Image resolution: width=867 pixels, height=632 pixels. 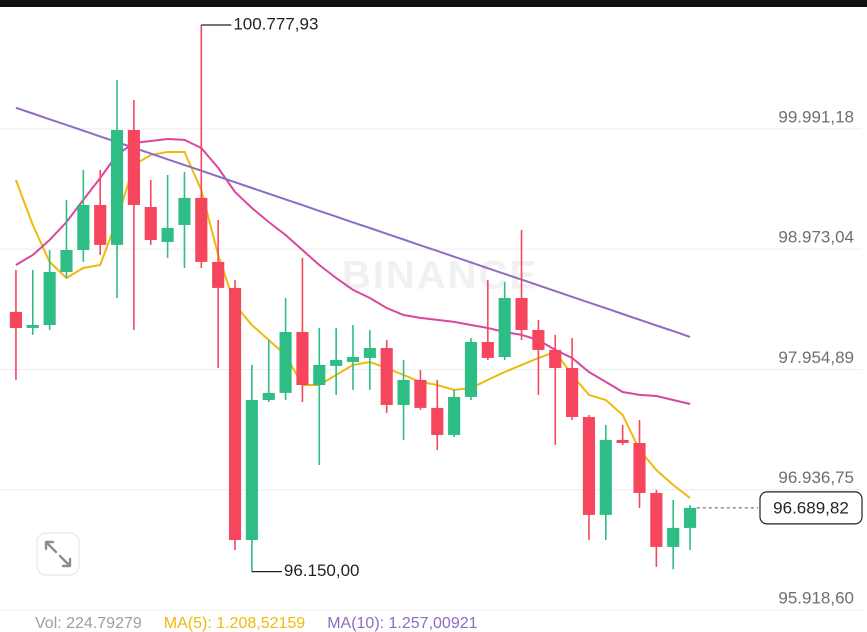 I want to click on last-price-label: 96.689,82, so click(x=811, y=507).